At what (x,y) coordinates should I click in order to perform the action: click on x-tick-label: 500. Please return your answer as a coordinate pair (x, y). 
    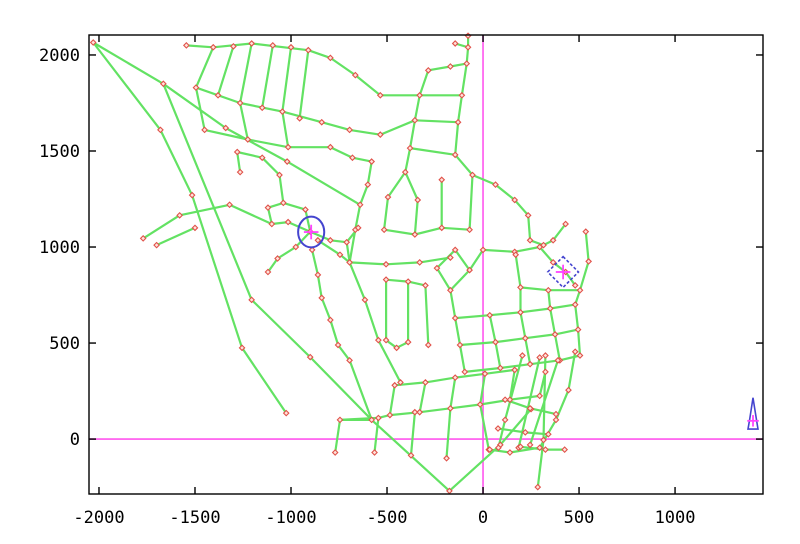
    Looking at the image, I should click on (579, 518).